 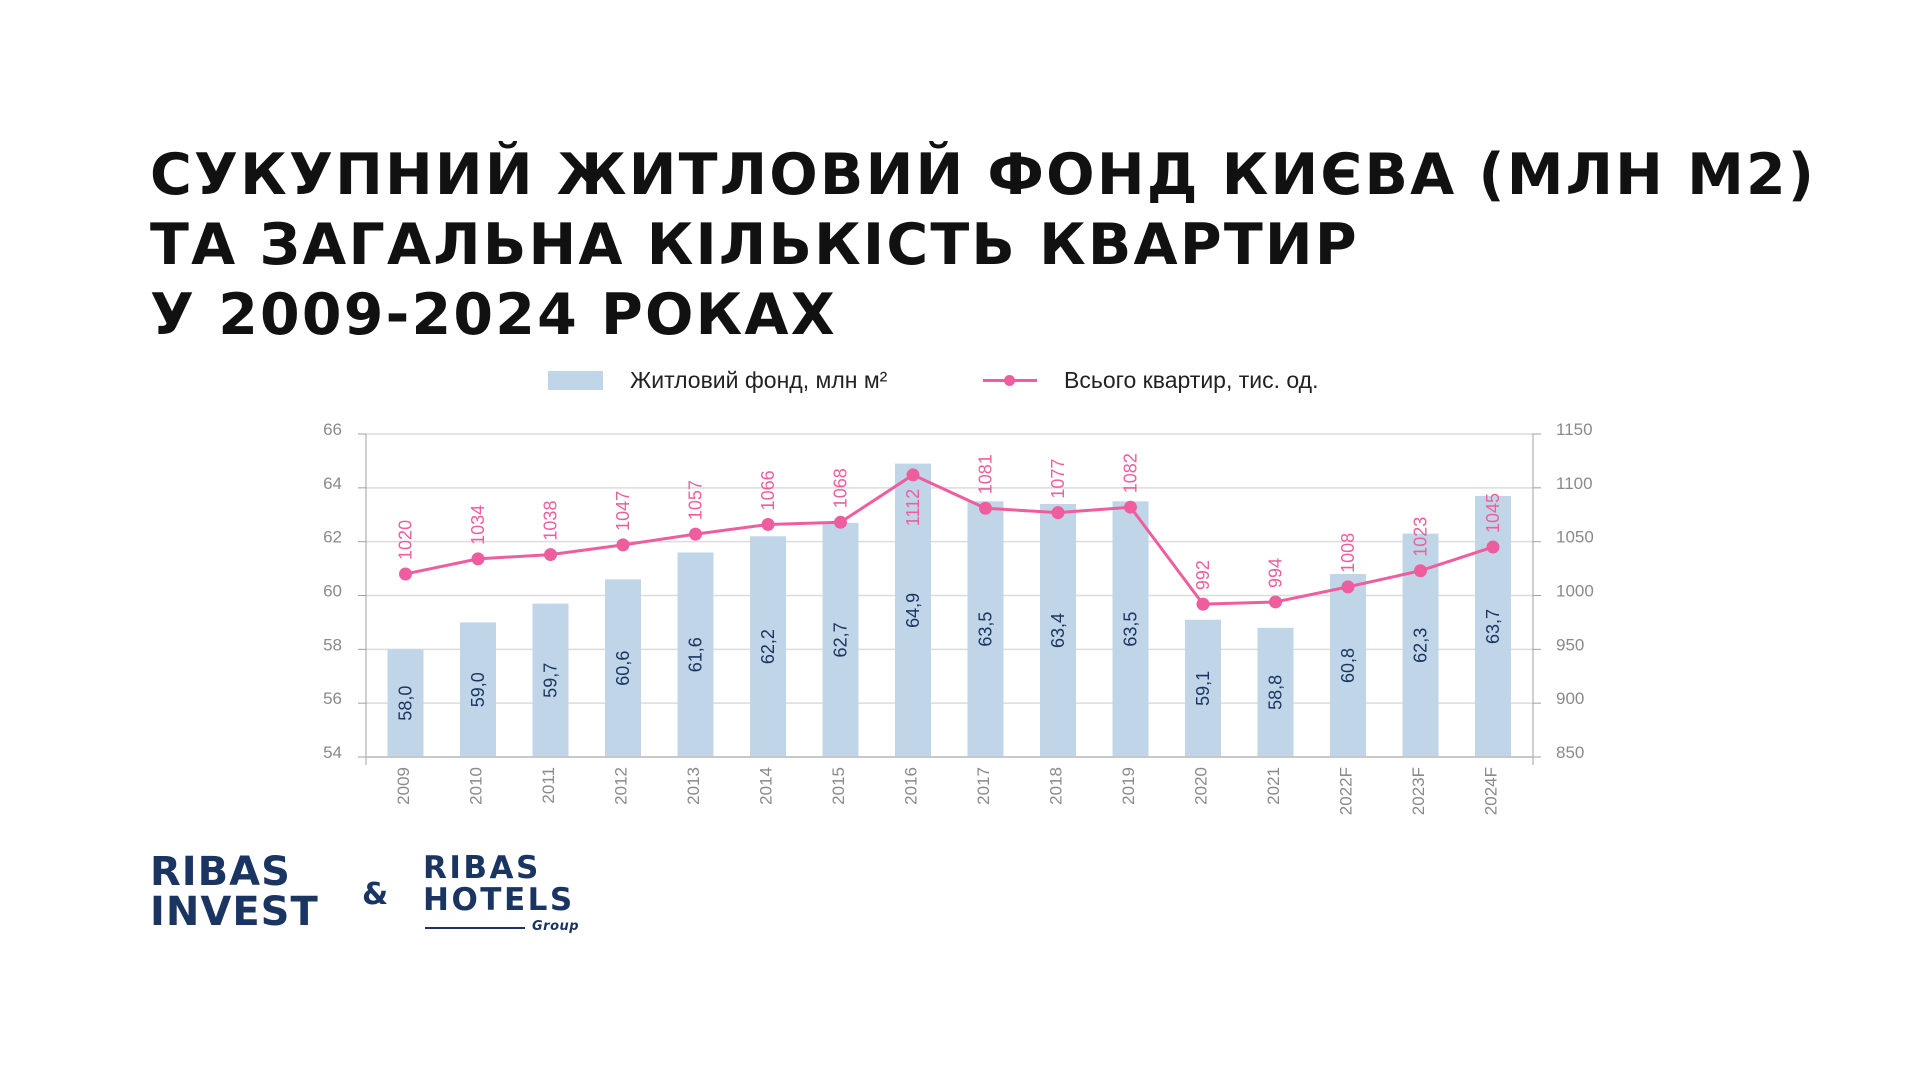 I want to click on line-point-2012, so click(x=623, y=545).